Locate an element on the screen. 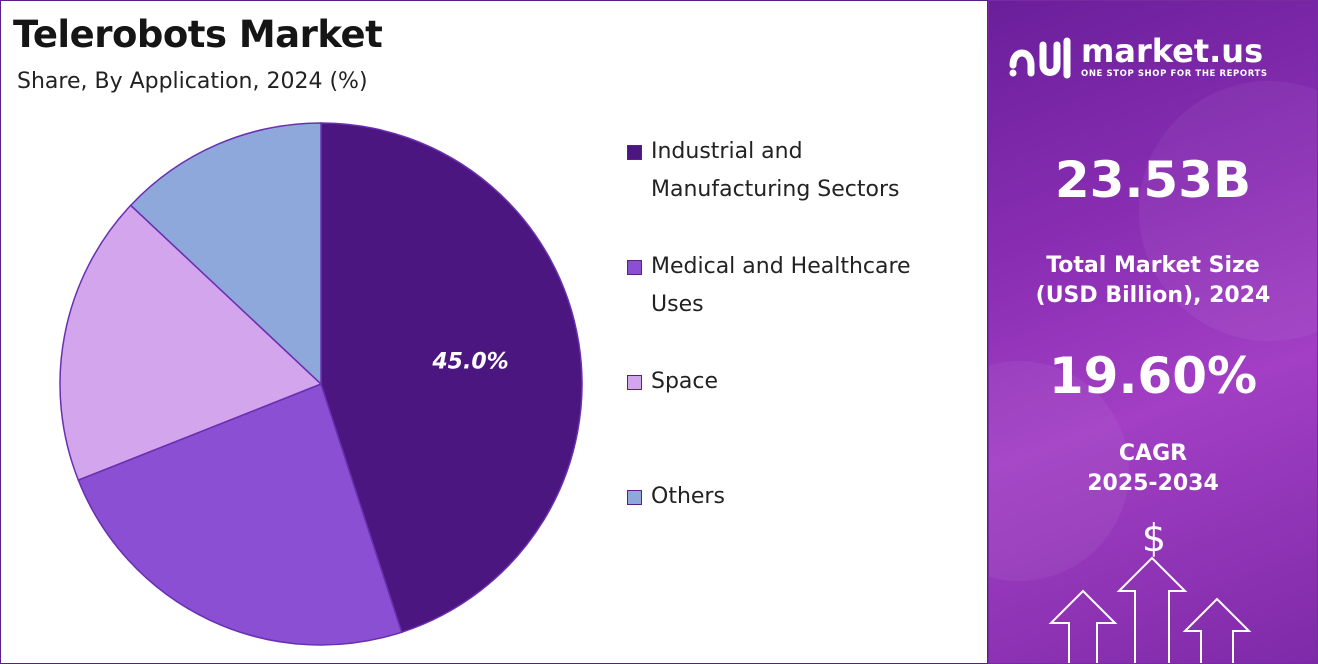 The width and height of the screenshot is (1318, 664). chart-title: Telerobots Market is located at coordinates (198, 34).